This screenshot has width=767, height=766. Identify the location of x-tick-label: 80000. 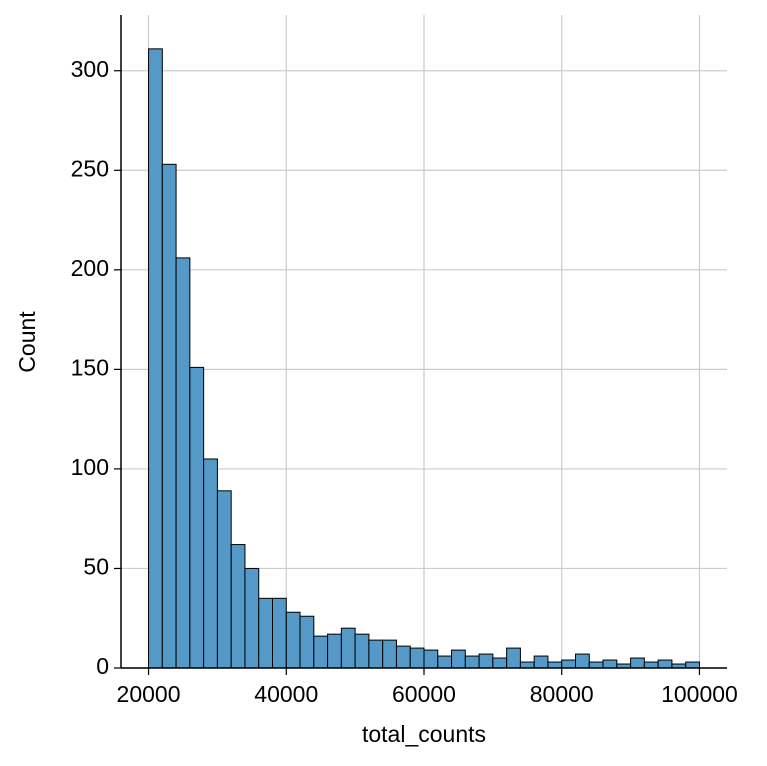
(562, 694).